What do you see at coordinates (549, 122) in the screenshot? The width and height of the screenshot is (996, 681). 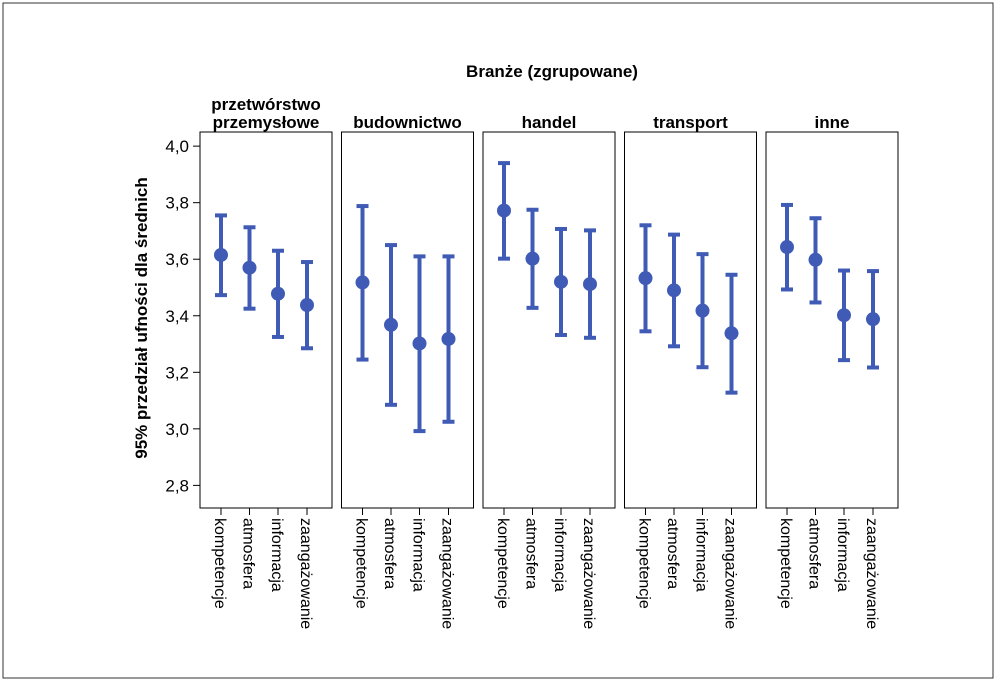 I see `panel-label: handel` at bounding box center [549, 122].